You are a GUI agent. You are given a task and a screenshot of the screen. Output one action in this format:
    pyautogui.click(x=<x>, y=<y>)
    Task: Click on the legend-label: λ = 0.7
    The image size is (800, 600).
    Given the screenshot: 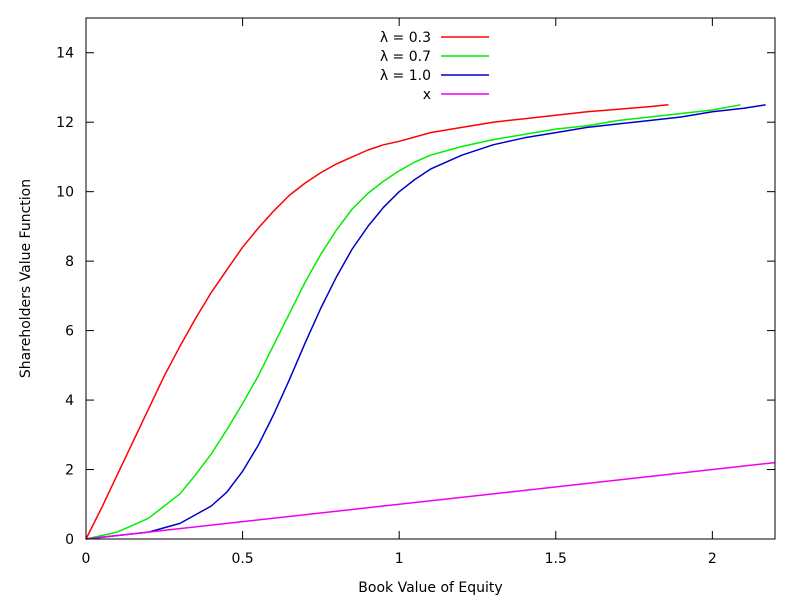 What is the action you would take?
    pyautogui.click(x=405, y=57)
    